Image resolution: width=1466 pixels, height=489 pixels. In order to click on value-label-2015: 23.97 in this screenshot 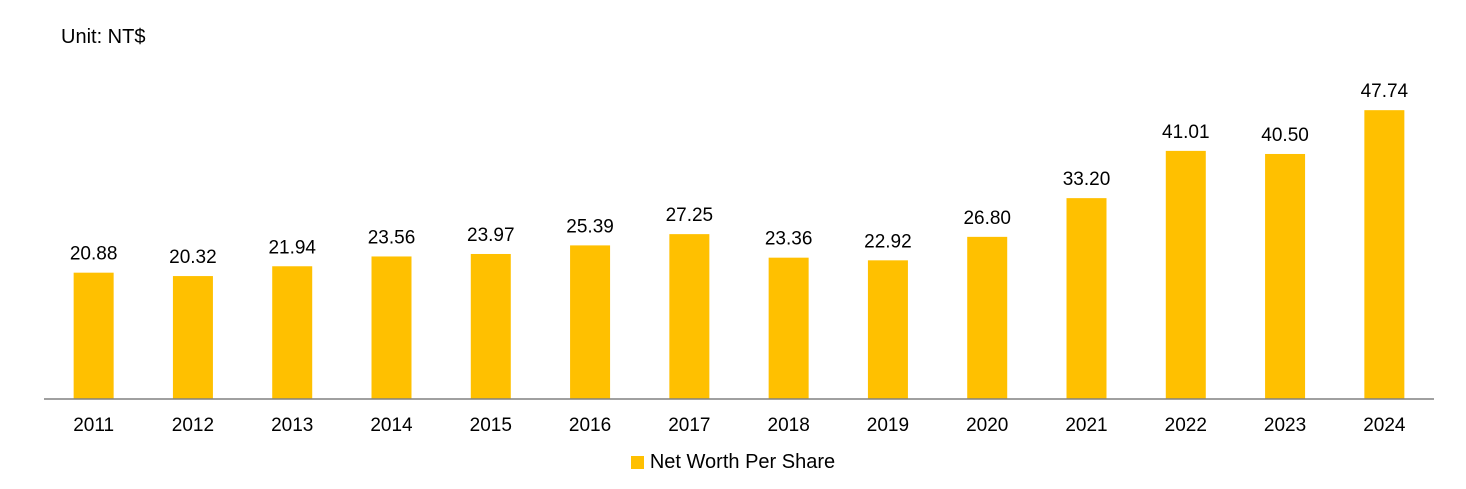, I will do `click(491, 235)`.